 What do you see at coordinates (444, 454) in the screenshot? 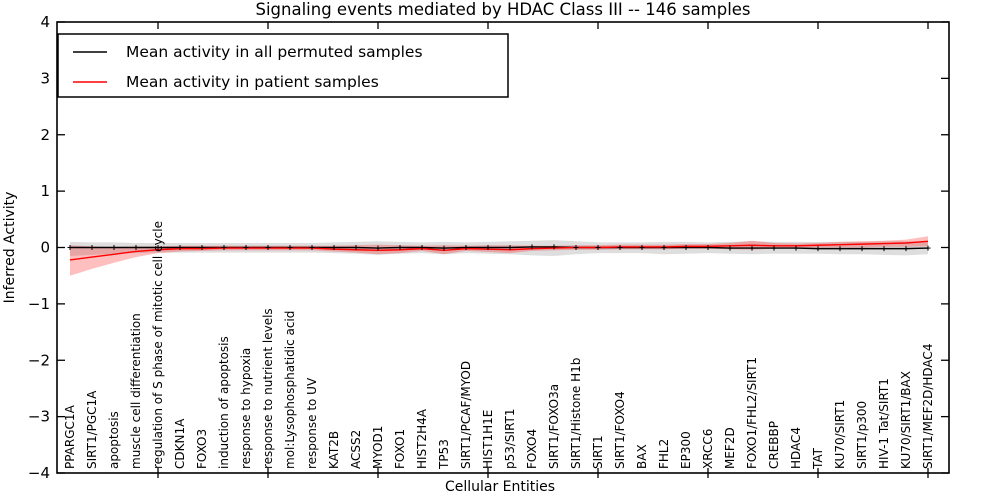
I see `x-category-label: TP53` at bounding box center [444, 454].